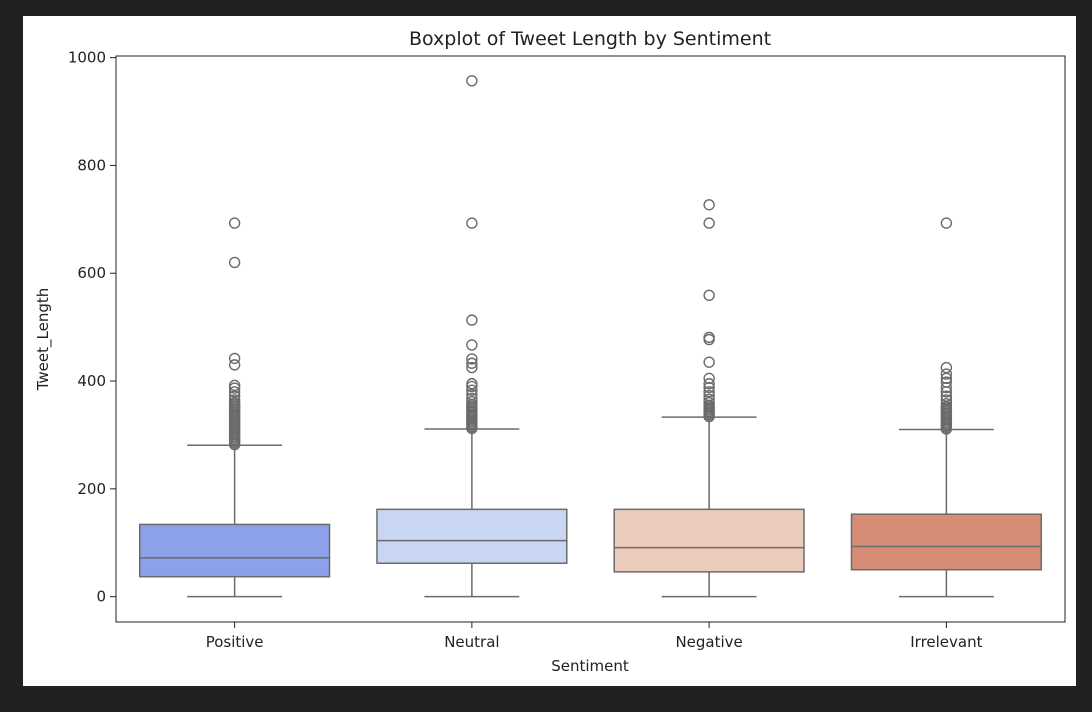 The width and height of the screenshot is (1092, 712). What do you see at coordinates (946, 642) in the screenshot?
I see `x-tick-label: Irrelevant` at bounding box center [946, 642].